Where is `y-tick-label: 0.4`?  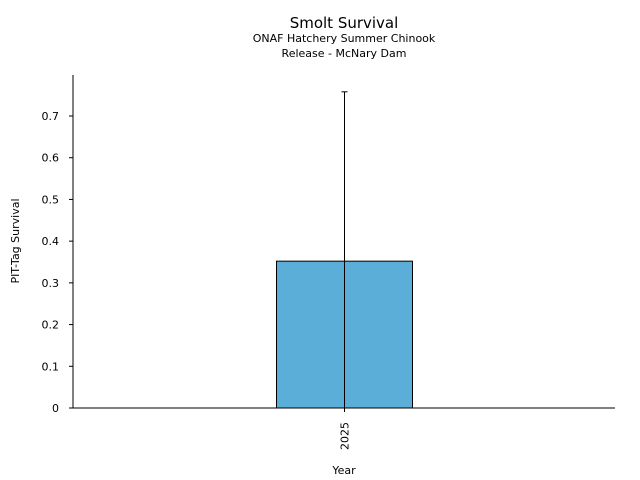
y-tick-label: 0.4 is located at coordinates (51, 241).